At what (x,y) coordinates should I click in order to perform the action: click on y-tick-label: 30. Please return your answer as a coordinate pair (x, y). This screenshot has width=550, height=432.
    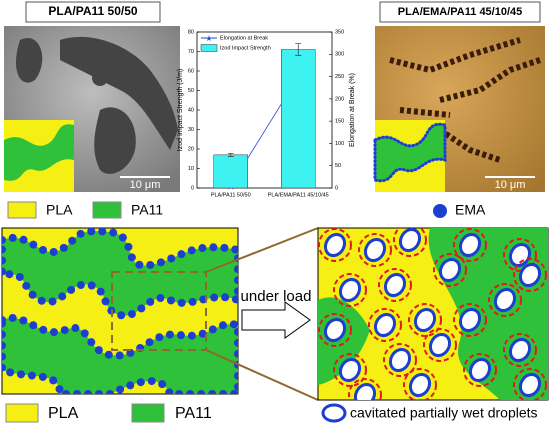
    Looking at the image, I should click on (191, 130).